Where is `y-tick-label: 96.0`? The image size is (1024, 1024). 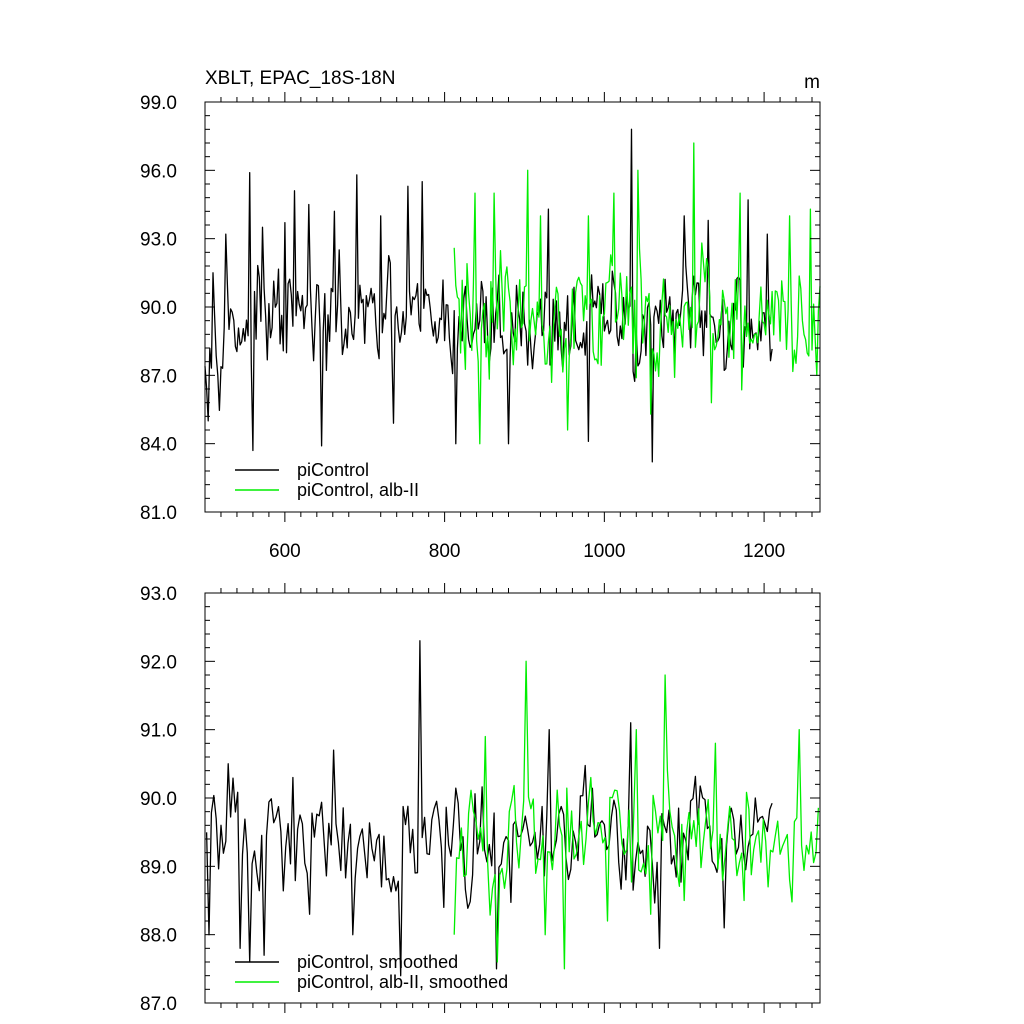
y-tick-label: 96.0 is located at coordinates (158, 171).